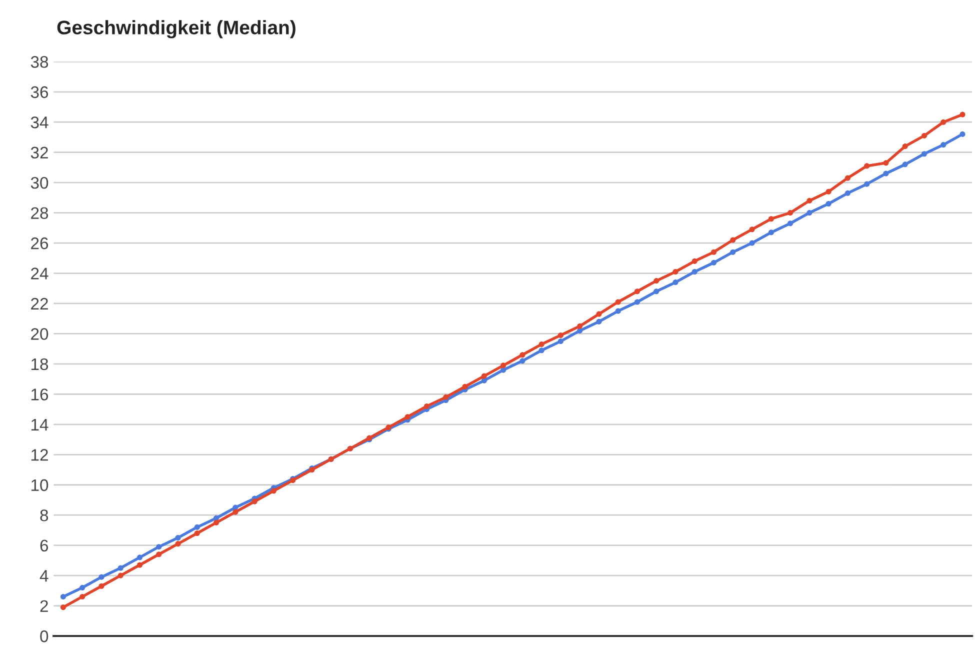 The image size is (975, 649). Describe the element at coordinates (40, 424) in the screenshot. I see `y-tick-label: 14` at that location.